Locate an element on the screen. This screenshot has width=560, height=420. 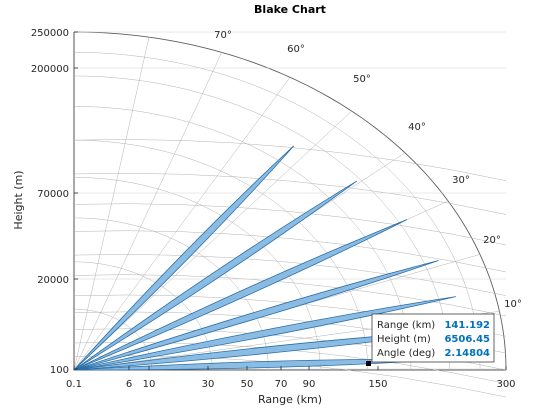
x-tick-label: 6 is located at coordinates (129, 384).